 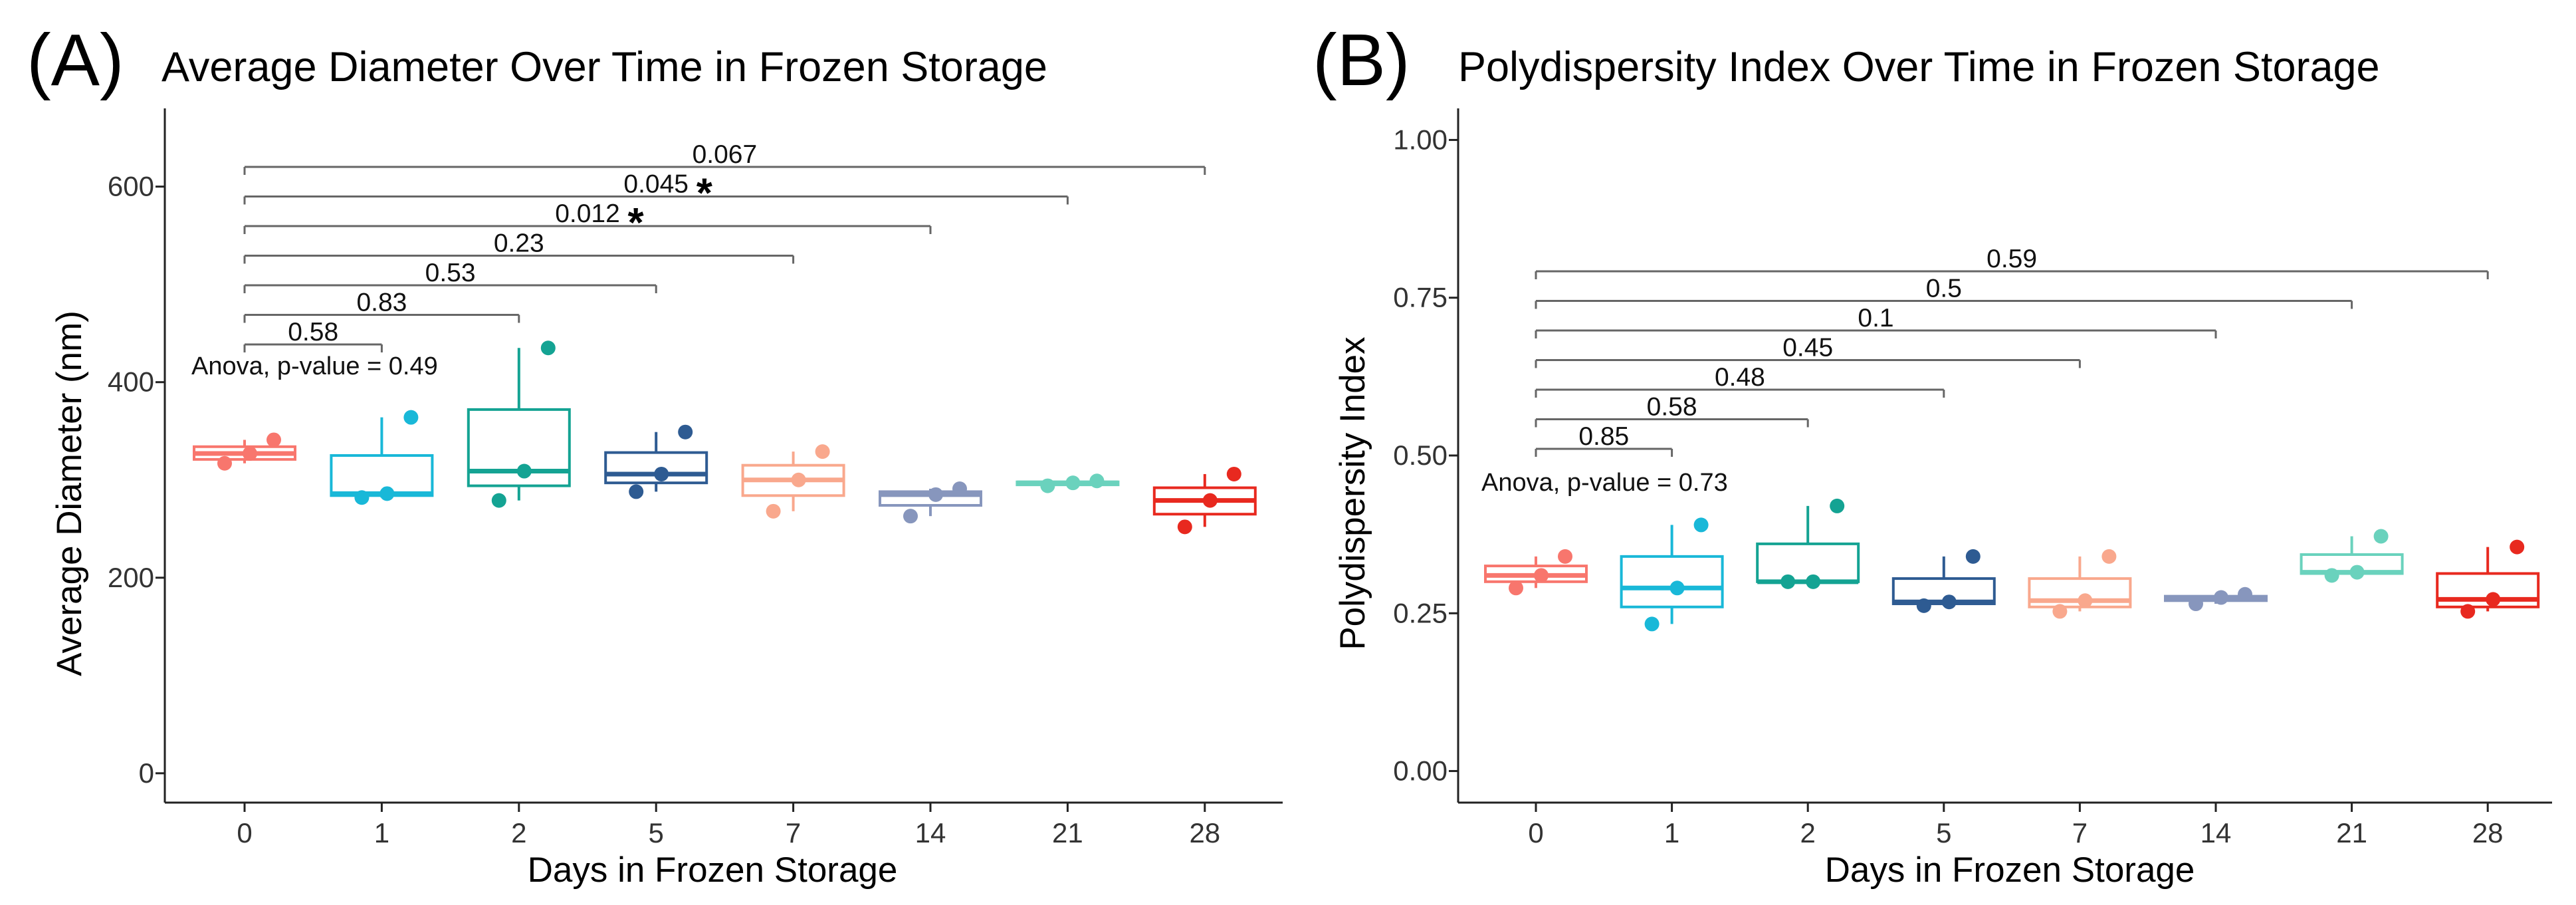 I want to click on panel-a-x-tick-label: 7, so click(x=793, y=832).